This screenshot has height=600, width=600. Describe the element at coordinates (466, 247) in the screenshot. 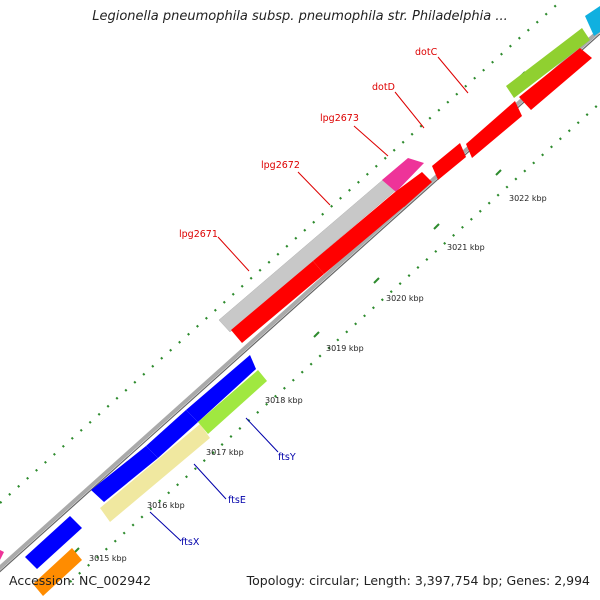

I see `tick-label-3021: 3021 kbp` at that location.